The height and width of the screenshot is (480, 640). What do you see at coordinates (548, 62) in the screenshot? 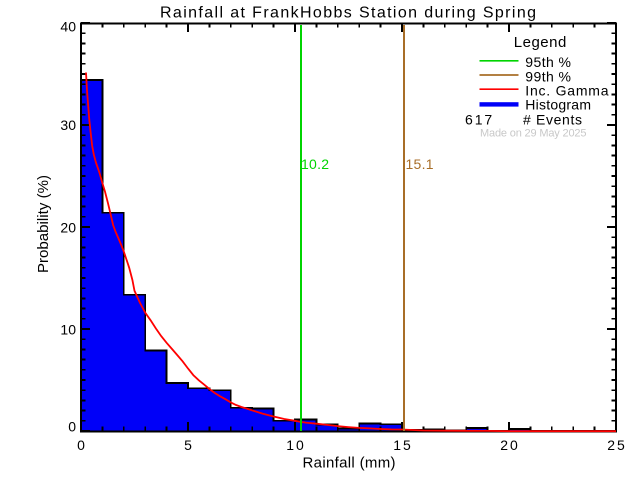
I see `svg-text: 95th %` at bounding box center [548, 62].